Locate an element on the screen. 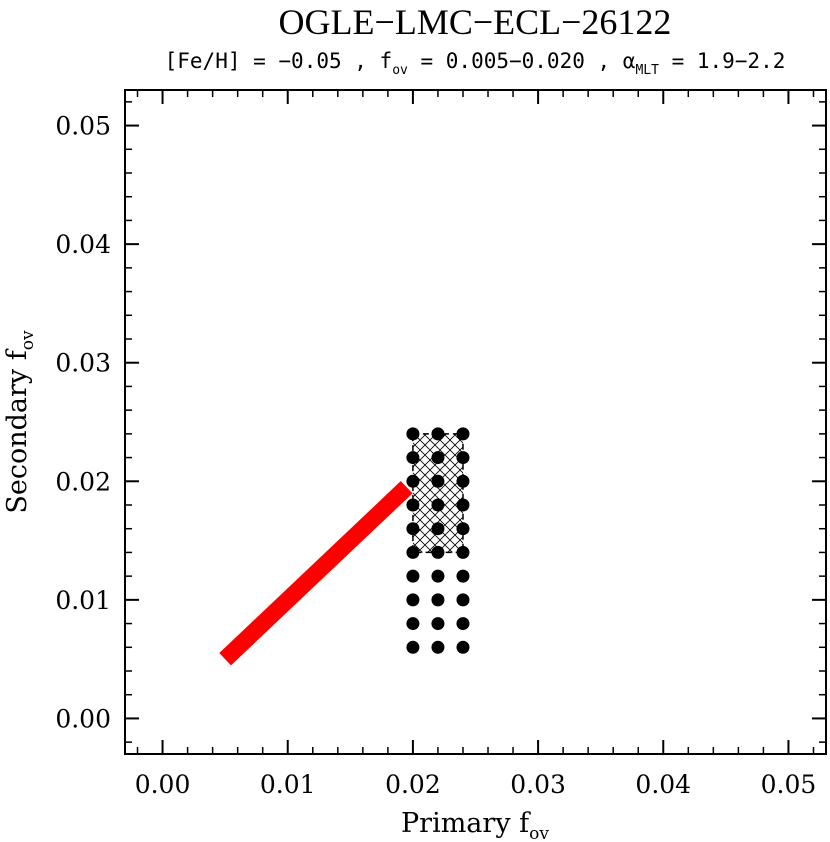 Image resolution: width=830 pixels, height=842 pixels. x-tick-label: 0.00 is located at coordinates (163, 784).